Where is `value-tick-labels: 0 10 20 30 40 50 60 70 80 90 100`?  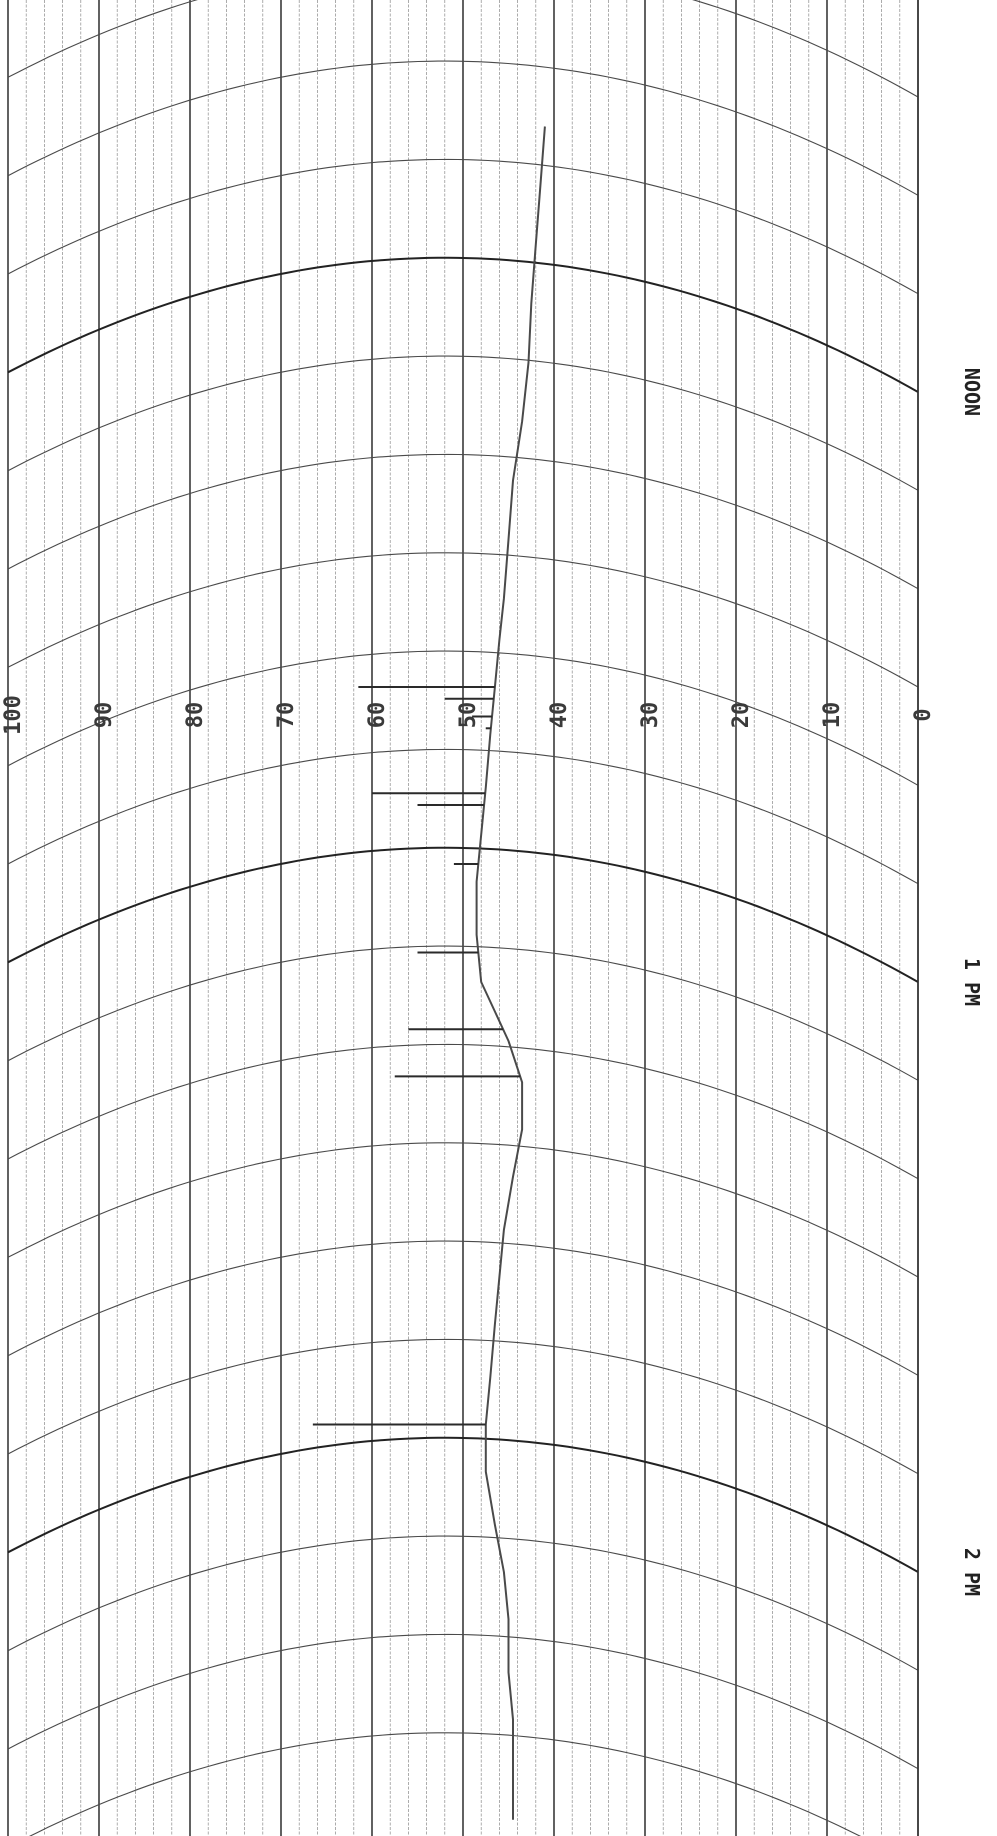
value-tick-labels: 0 10 20 30 40 50 60 70 80 90 100 is located at coordinates (468, 715).